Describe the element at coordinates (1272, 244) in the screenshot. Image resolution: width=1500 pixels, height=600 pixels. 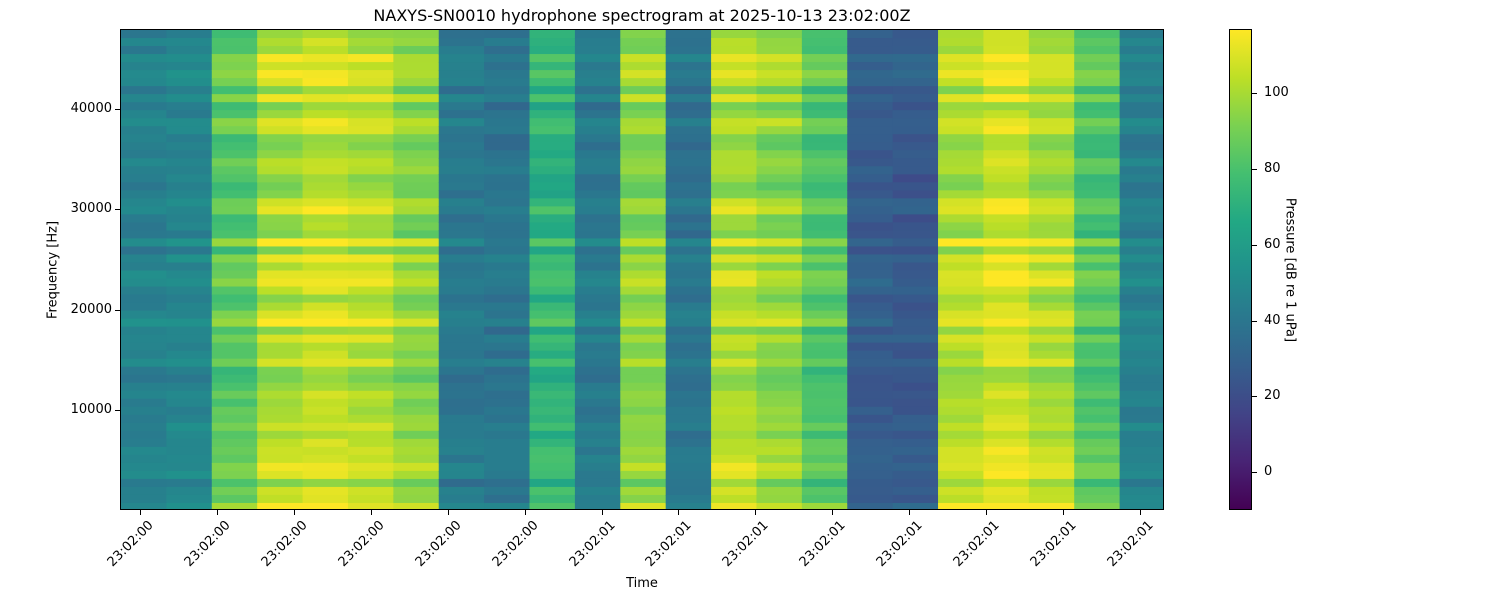
I see `colorbar-tick-label: 60` at that location.